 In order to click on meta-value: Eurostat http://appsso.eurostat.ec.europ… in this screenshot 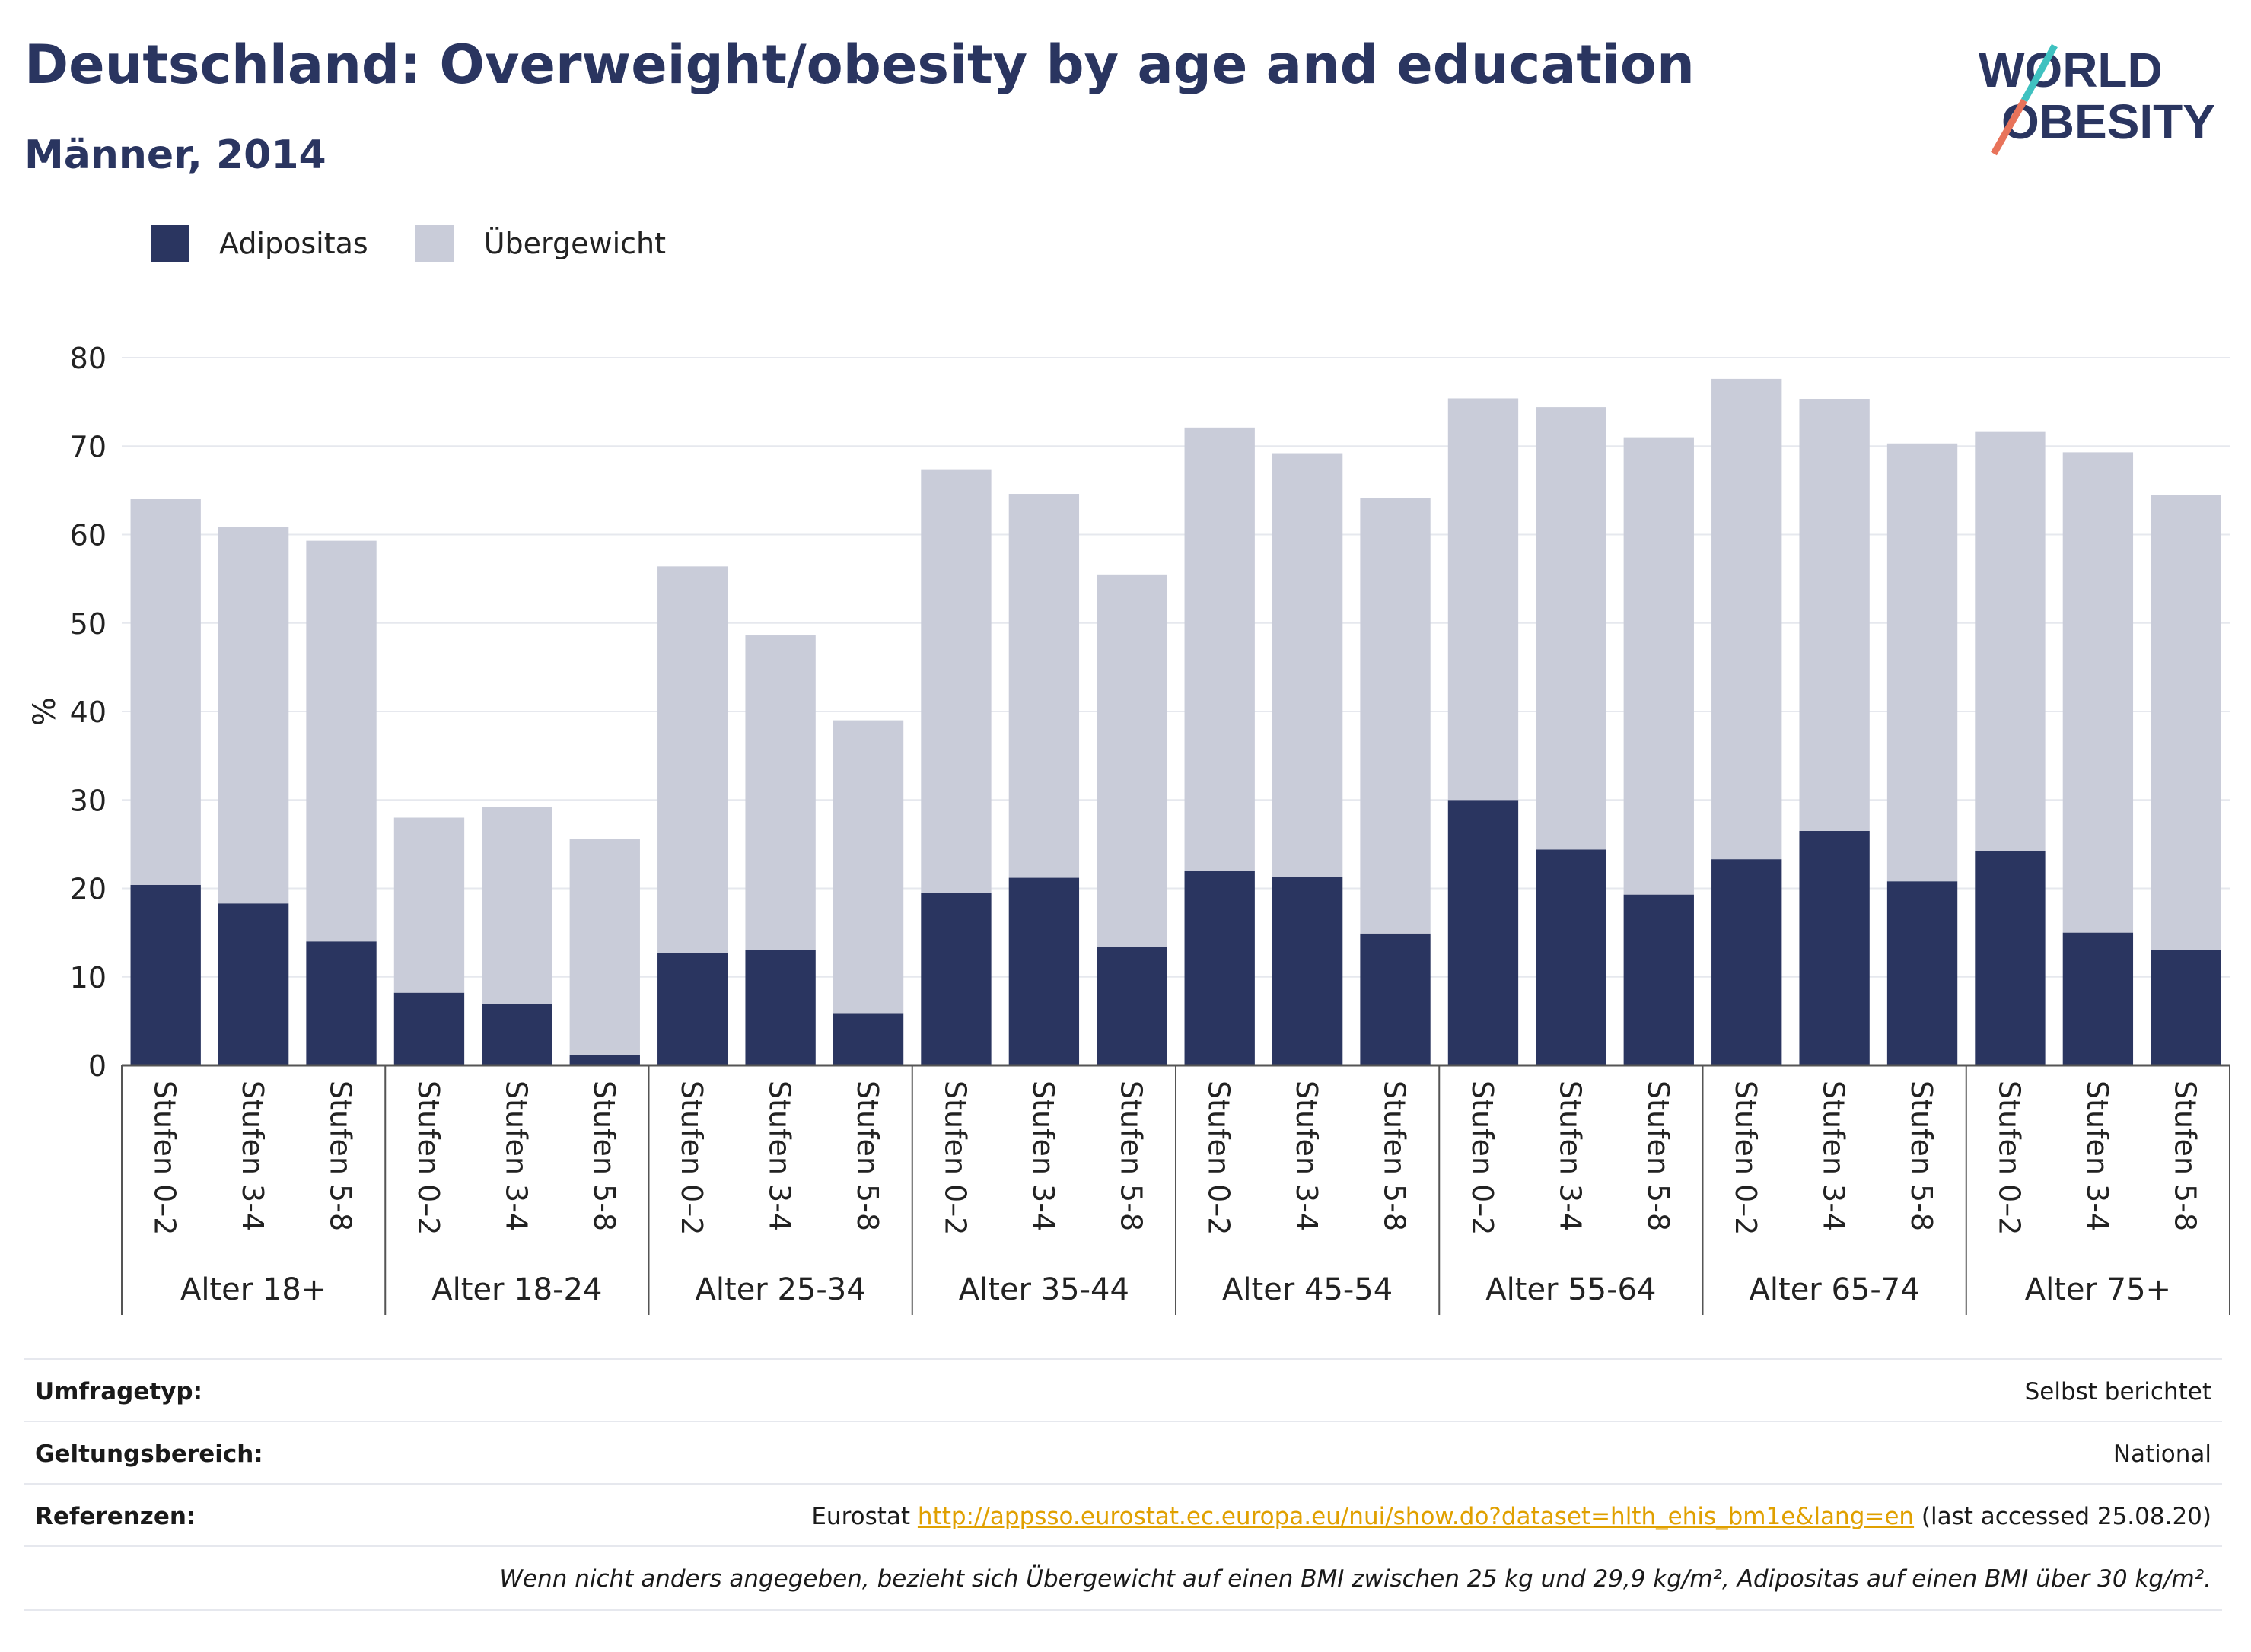, I will do `click(1511, 1516)`.